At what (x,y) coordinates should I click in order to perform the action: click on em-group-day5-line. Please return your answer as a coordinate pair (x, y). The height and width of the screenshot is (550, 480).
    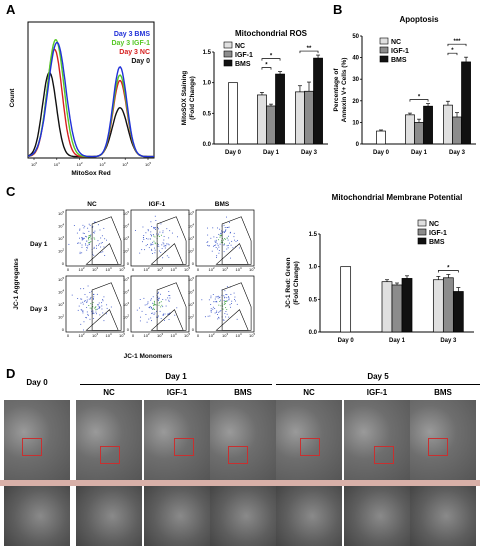
    Looking at the image, I should click on (378, 384).